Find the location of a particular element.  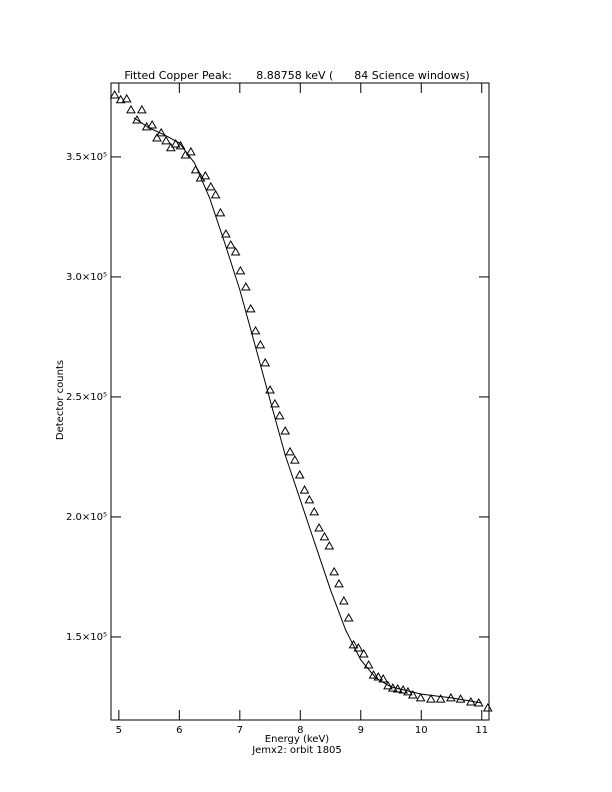

x-tick-label: 5 is located at coordinates (119, 730).